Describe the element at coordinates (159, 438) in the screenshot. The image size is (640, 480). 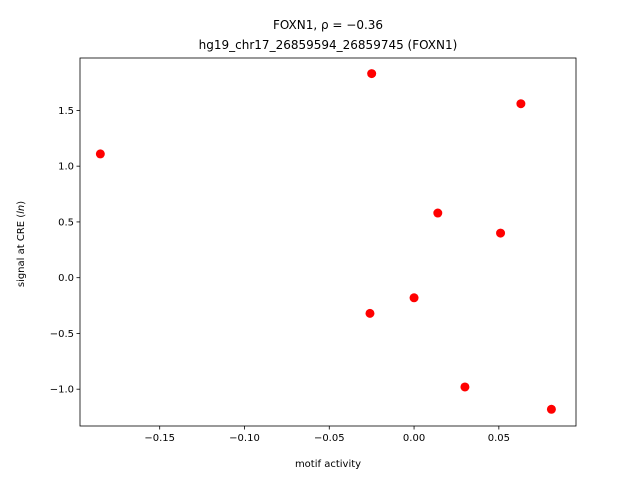
I see `x-tick-label: −0.15` at that location.